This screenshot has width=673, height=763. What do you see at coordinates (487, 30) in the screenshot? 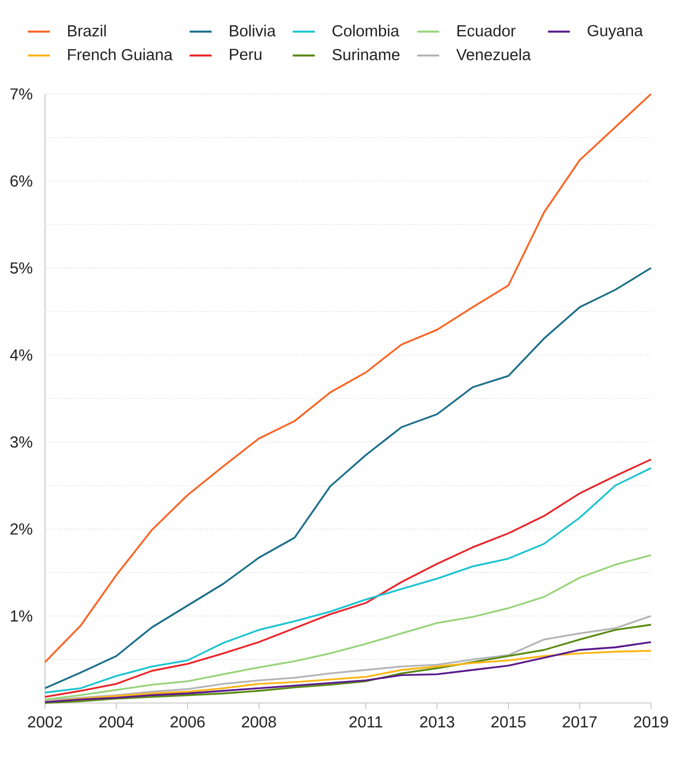
I see `legend-label: Ecuador` at bounding box center [487, 30].